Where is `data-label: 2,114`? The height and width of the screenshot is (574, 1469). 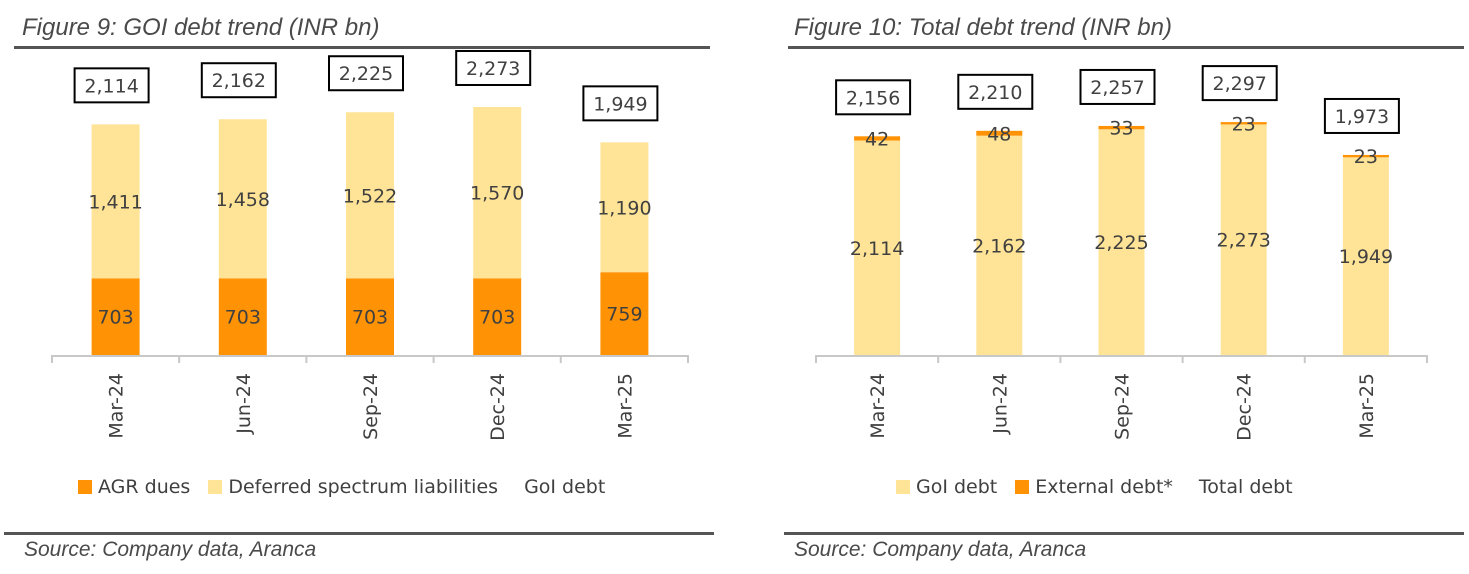
data-label: 2,114 is located at coordinates (877, 249).